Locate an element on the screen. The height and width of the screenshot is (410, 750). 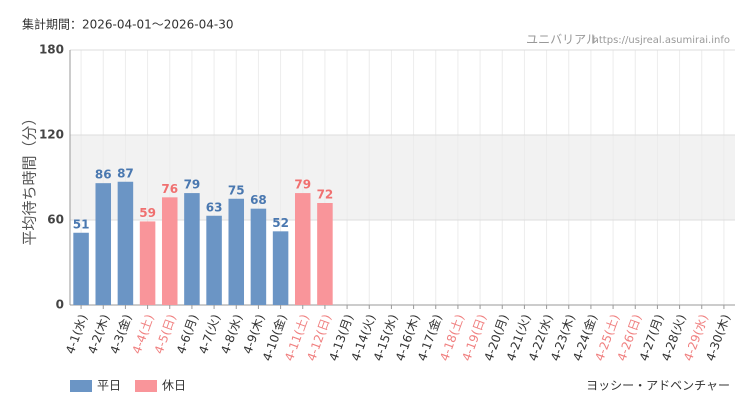
legend-label: 休日 is located at coordinates (174, 386).